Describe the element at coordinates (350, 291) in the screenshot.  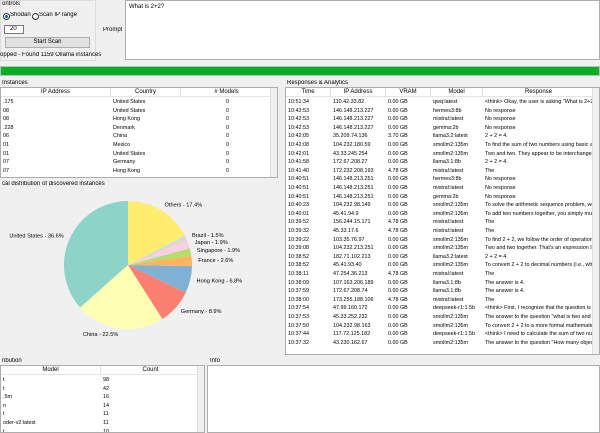
I see `table-cell: 172.67.208.74` at that location.